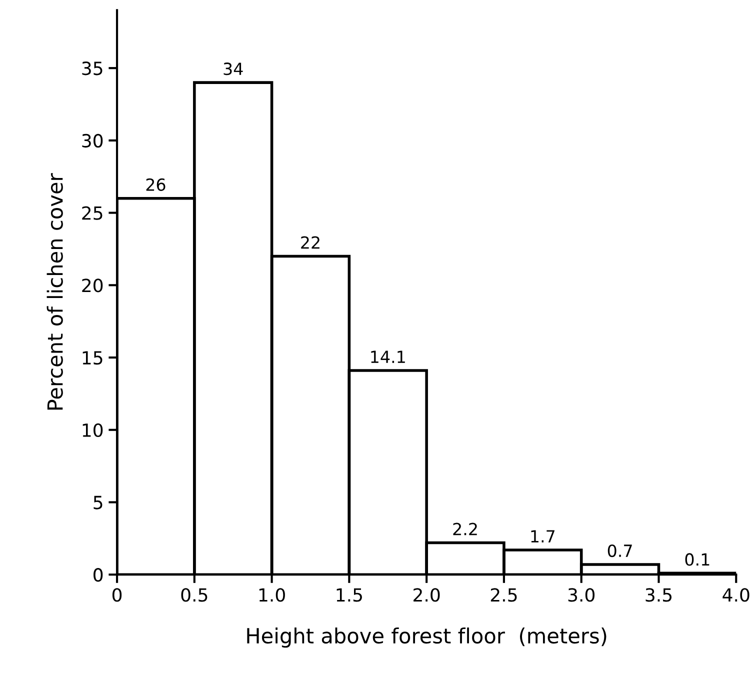  What do you see at coordinates (620, 551) in the screenshot?
I see `data-label: 0.7` at bounding box center [620, 551].